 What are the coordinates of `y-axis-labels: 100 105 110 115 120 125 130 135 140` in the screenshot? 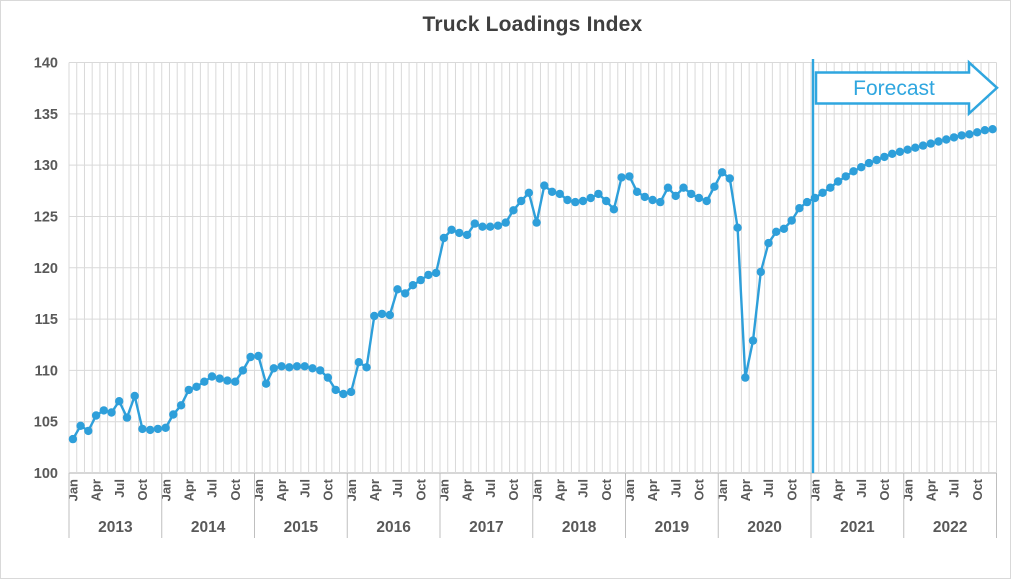 It's located at (46, 269).